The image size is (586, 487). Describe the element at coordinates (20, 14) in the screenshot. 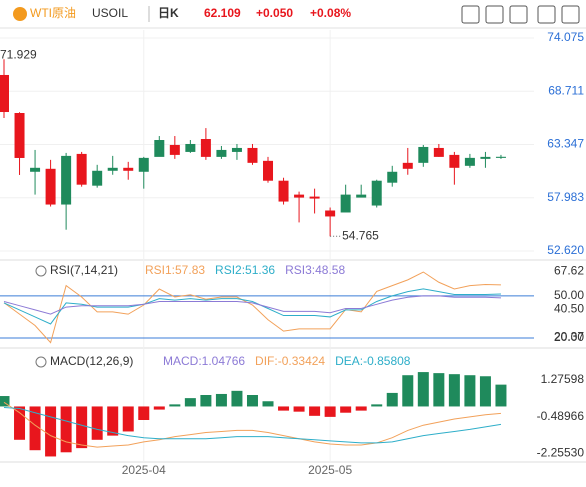

I see `logo` at that location.